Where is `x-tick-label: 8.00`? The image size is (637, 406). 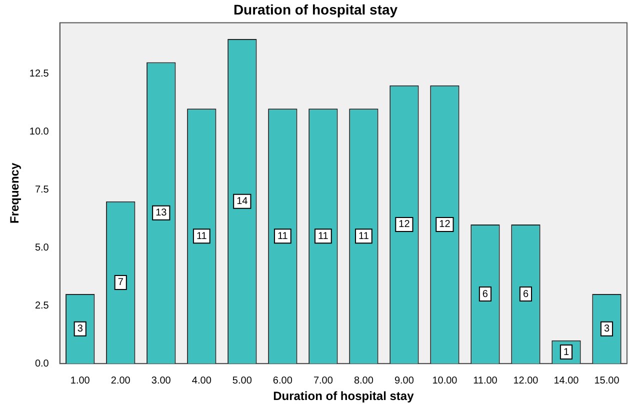 x-tick-label: 8.00 is located at coordinates (364, 380).